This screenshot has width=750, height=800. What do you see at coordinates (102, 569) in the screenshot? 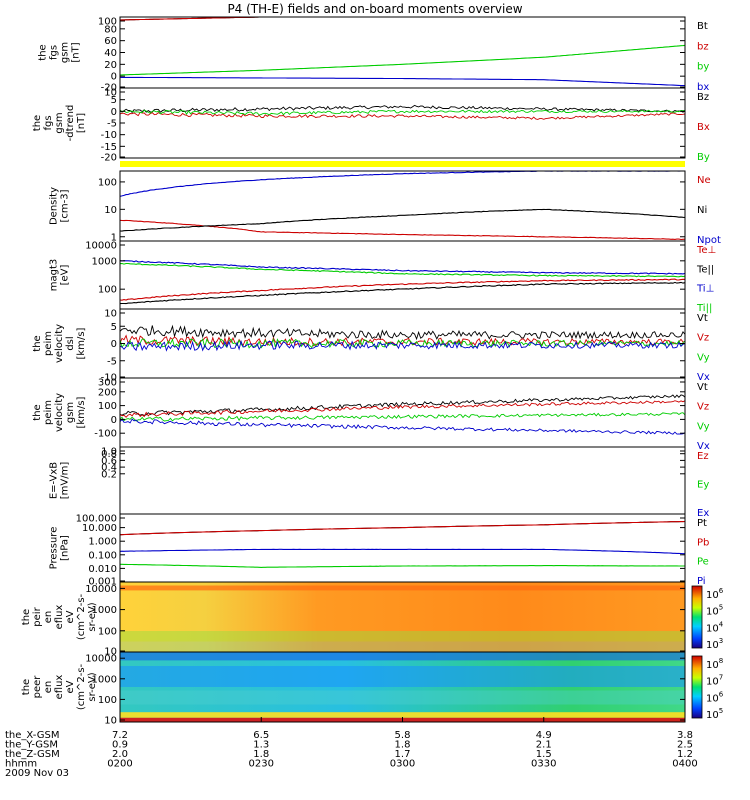
I see `y-tick-label: 0.010` at bounding box center [102, 569].